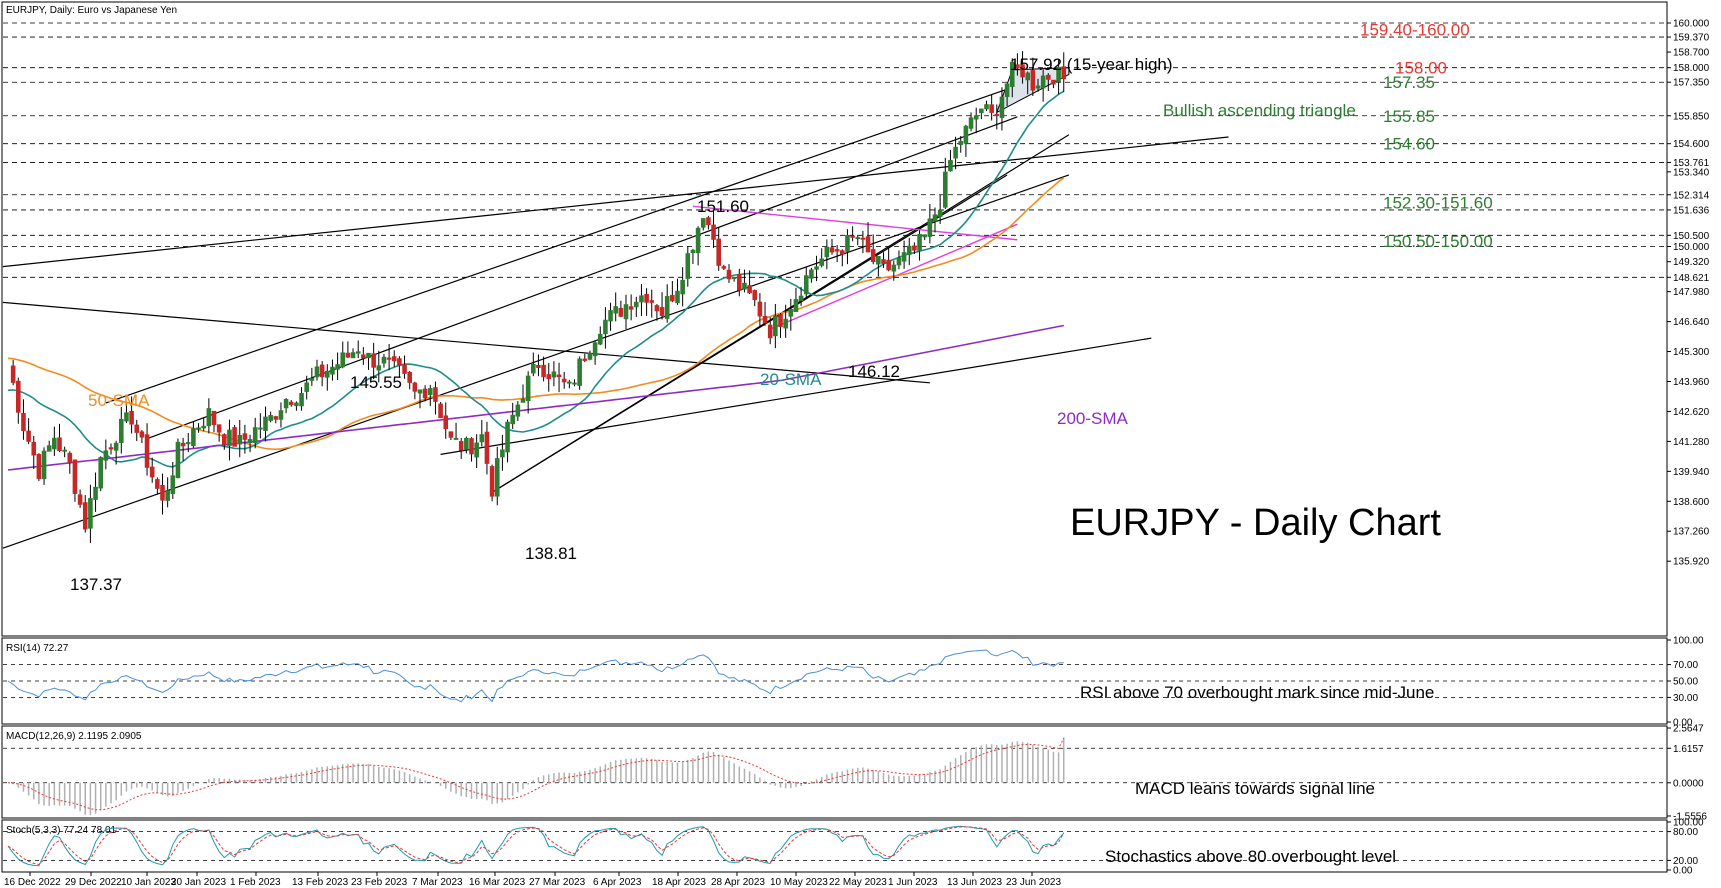  Describe the element at coordinates (1691, 442) in the screenshot. I see `price-tick-label: 141.280` at that location.